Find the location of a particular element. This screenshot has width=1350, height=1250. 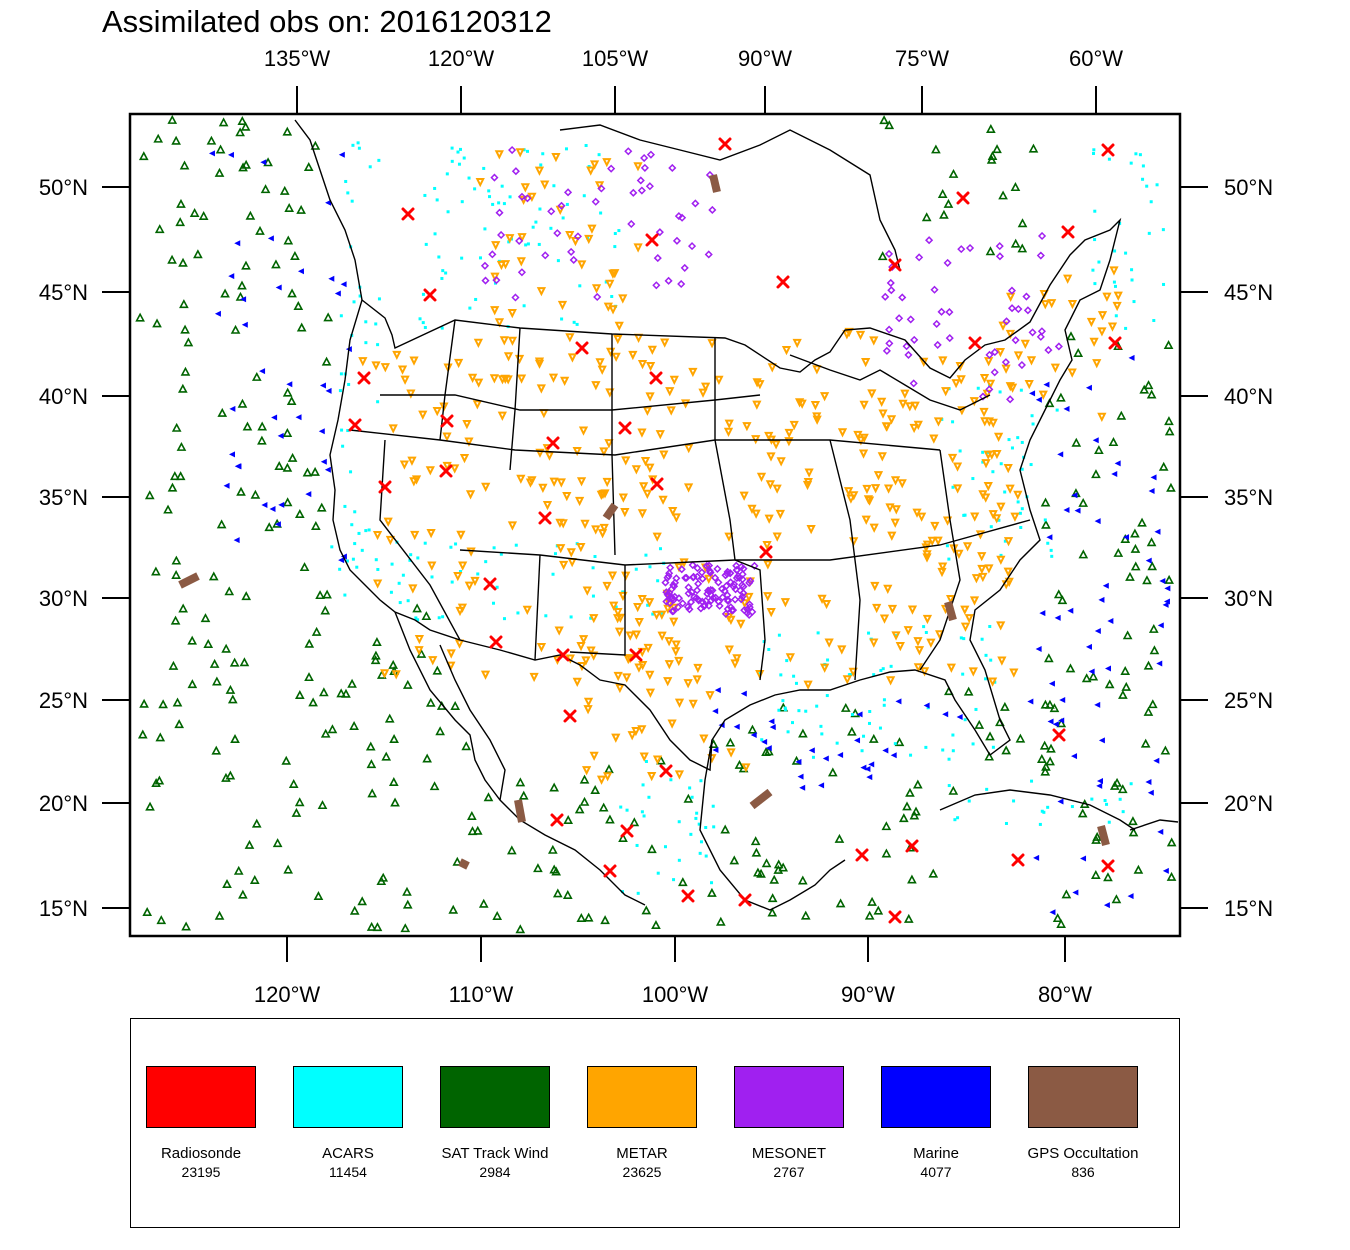

legend-item-marine: Marine 4077 is located at coordinates (936, 1123).